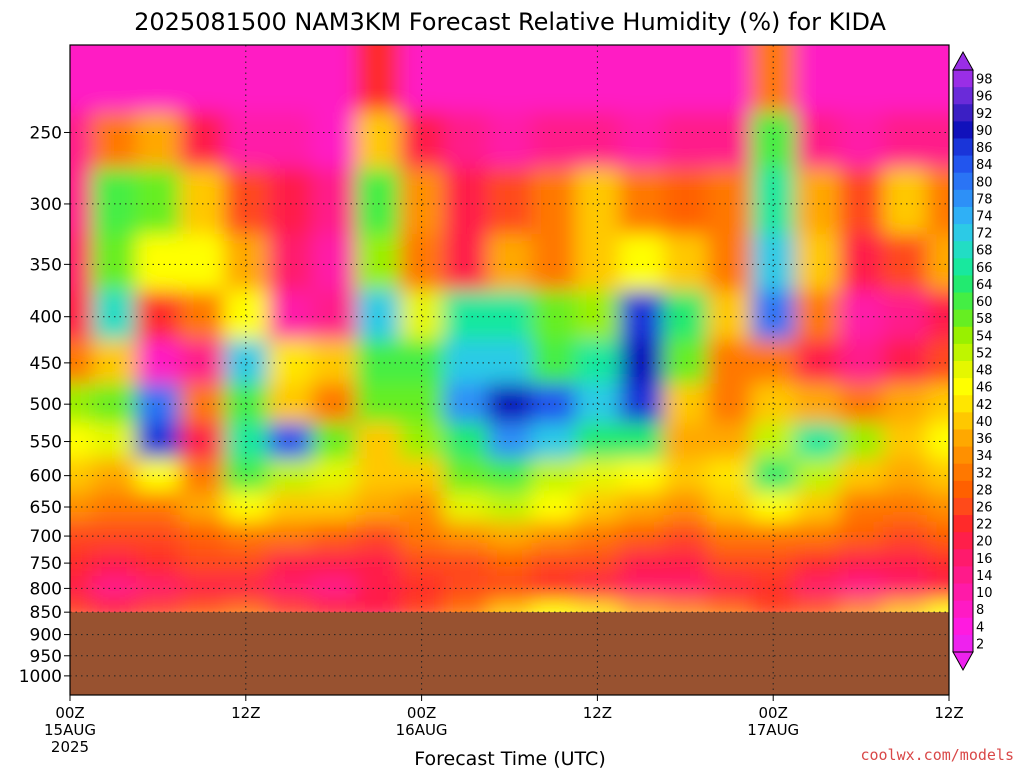 The height and width of the screenshot is (768, 1024). What do you see at coordinates (963, 661) in the screenshot?
I see `colorbar-min-arrow` at bounding box center [963, 661].